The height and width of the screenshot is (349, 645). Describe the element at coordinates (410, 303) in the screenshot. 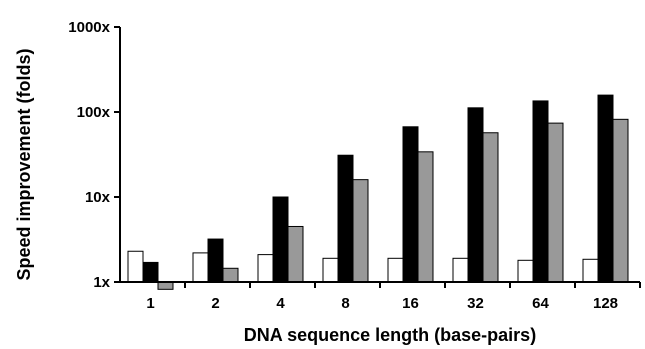

I see `x-tick-label: 16` at that location.